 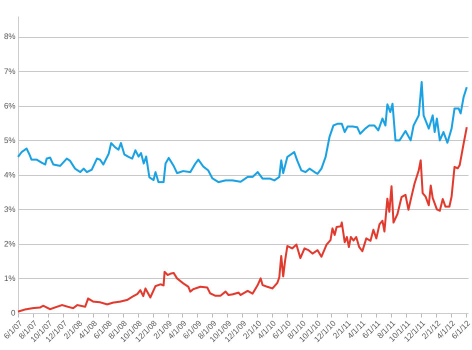 I want to click on y-tick-label: 0, so click(x=13, y=313).